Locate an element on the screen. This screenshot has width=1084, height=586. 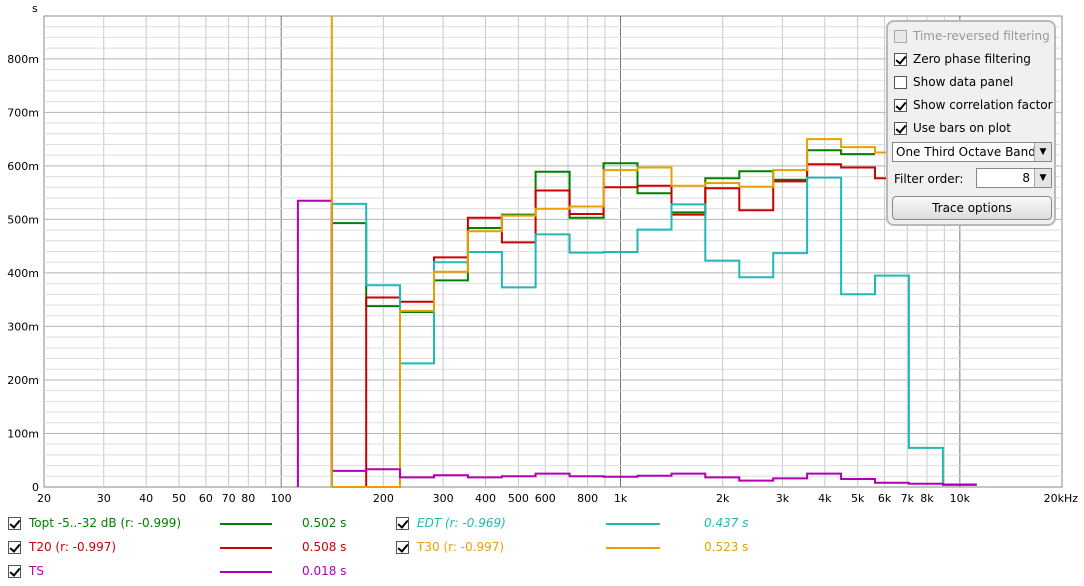
legend-item-t20: T20 (r: -0.997) is located at coordinates (62, 547).